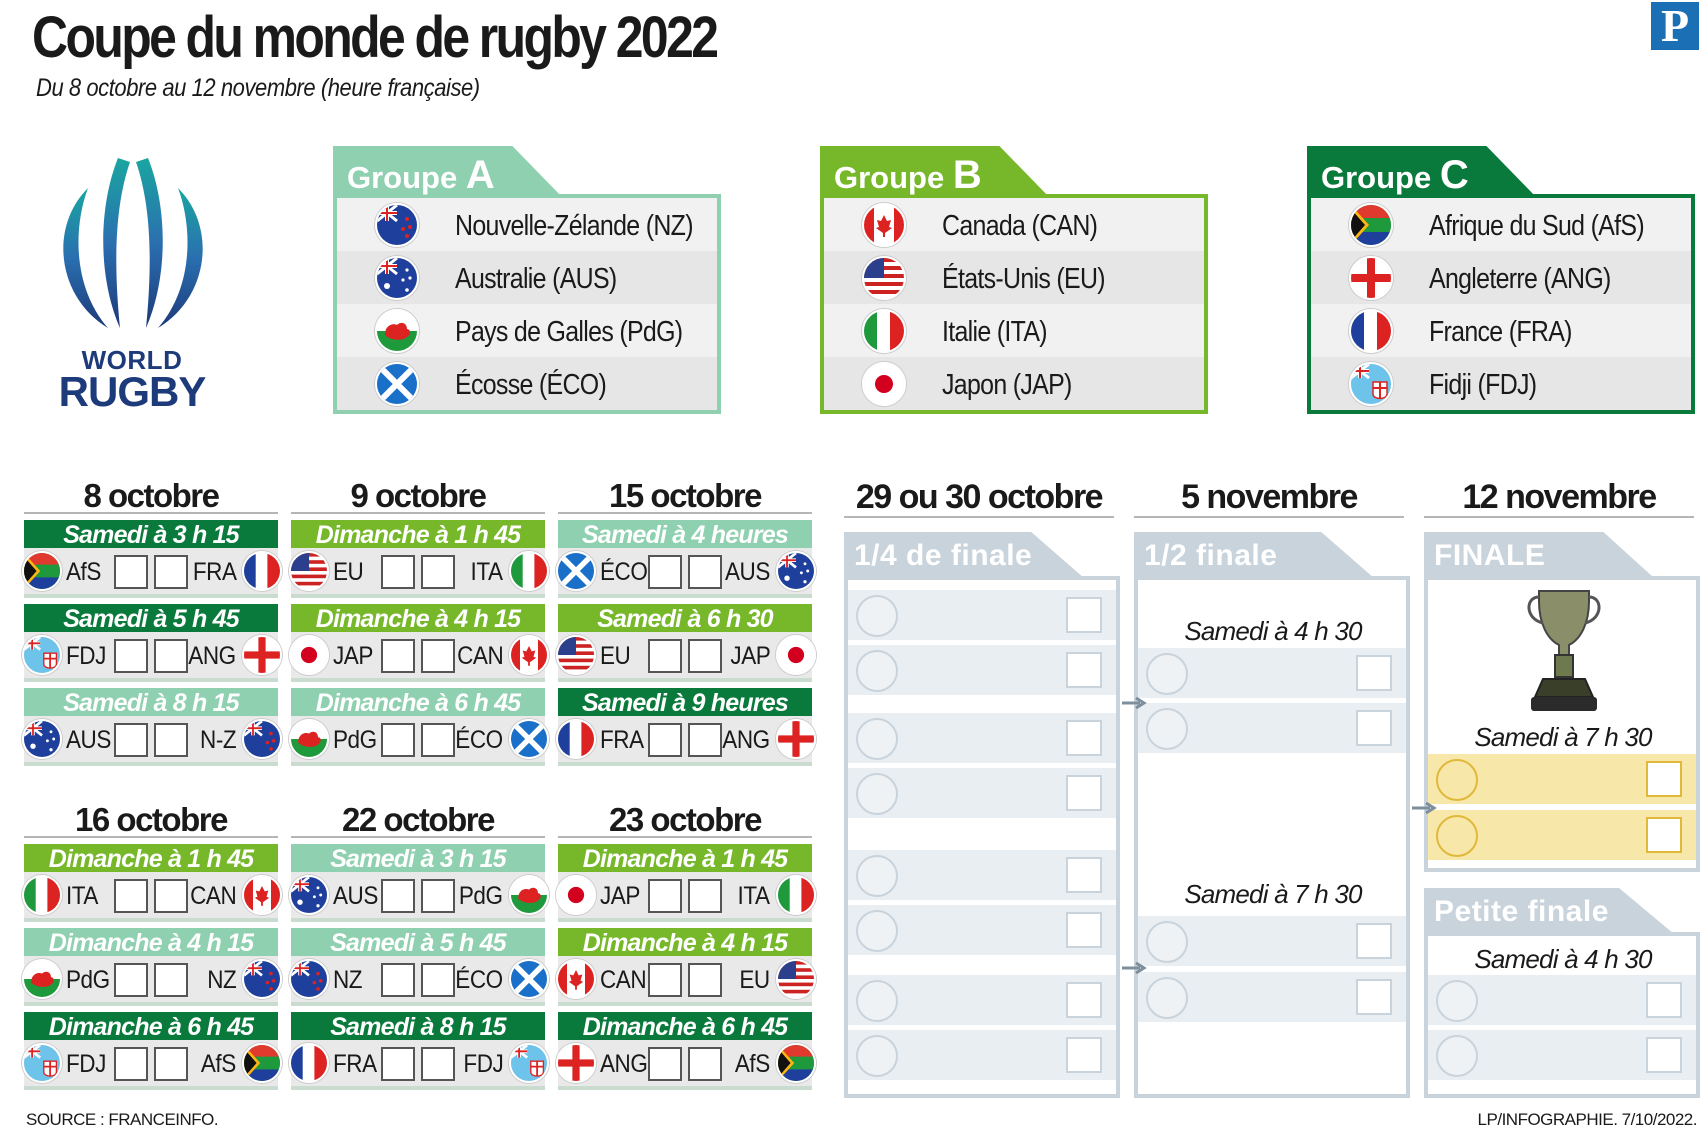  Describe the element at coordinates (1520, 279) in the screenshot. I see `team-name: Angleterre (ANG)` at that location.